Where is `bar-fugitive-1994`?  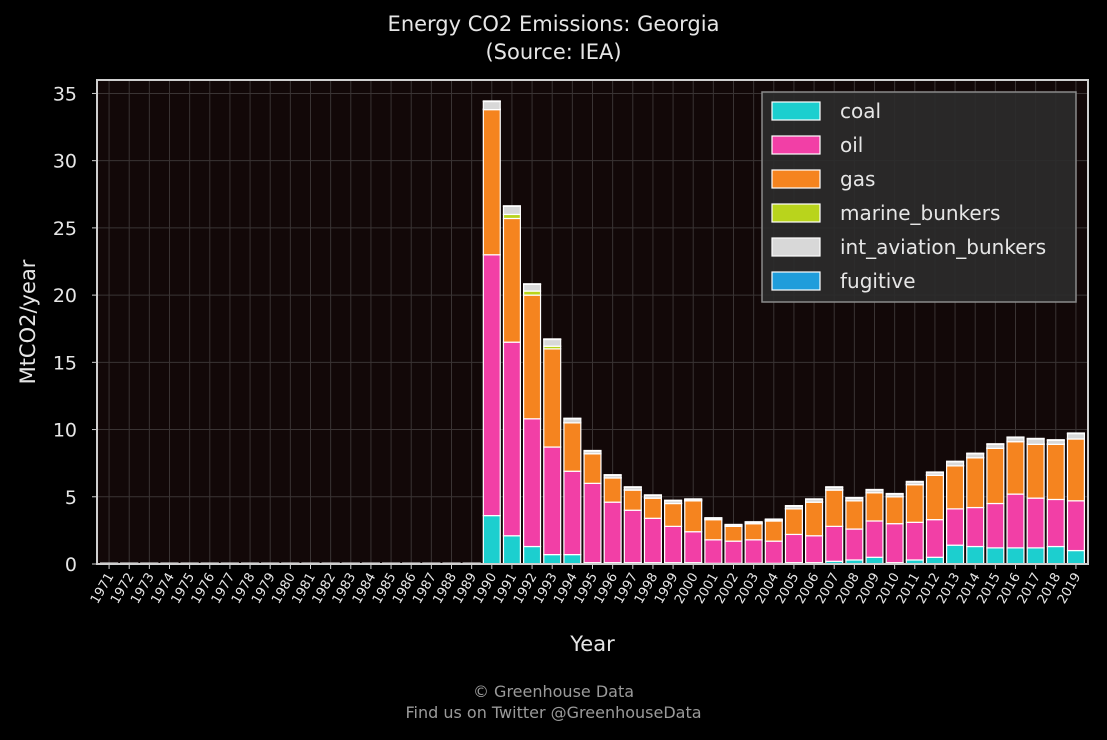 bar-fugitive-1994 is located at coordinates (572, 418).